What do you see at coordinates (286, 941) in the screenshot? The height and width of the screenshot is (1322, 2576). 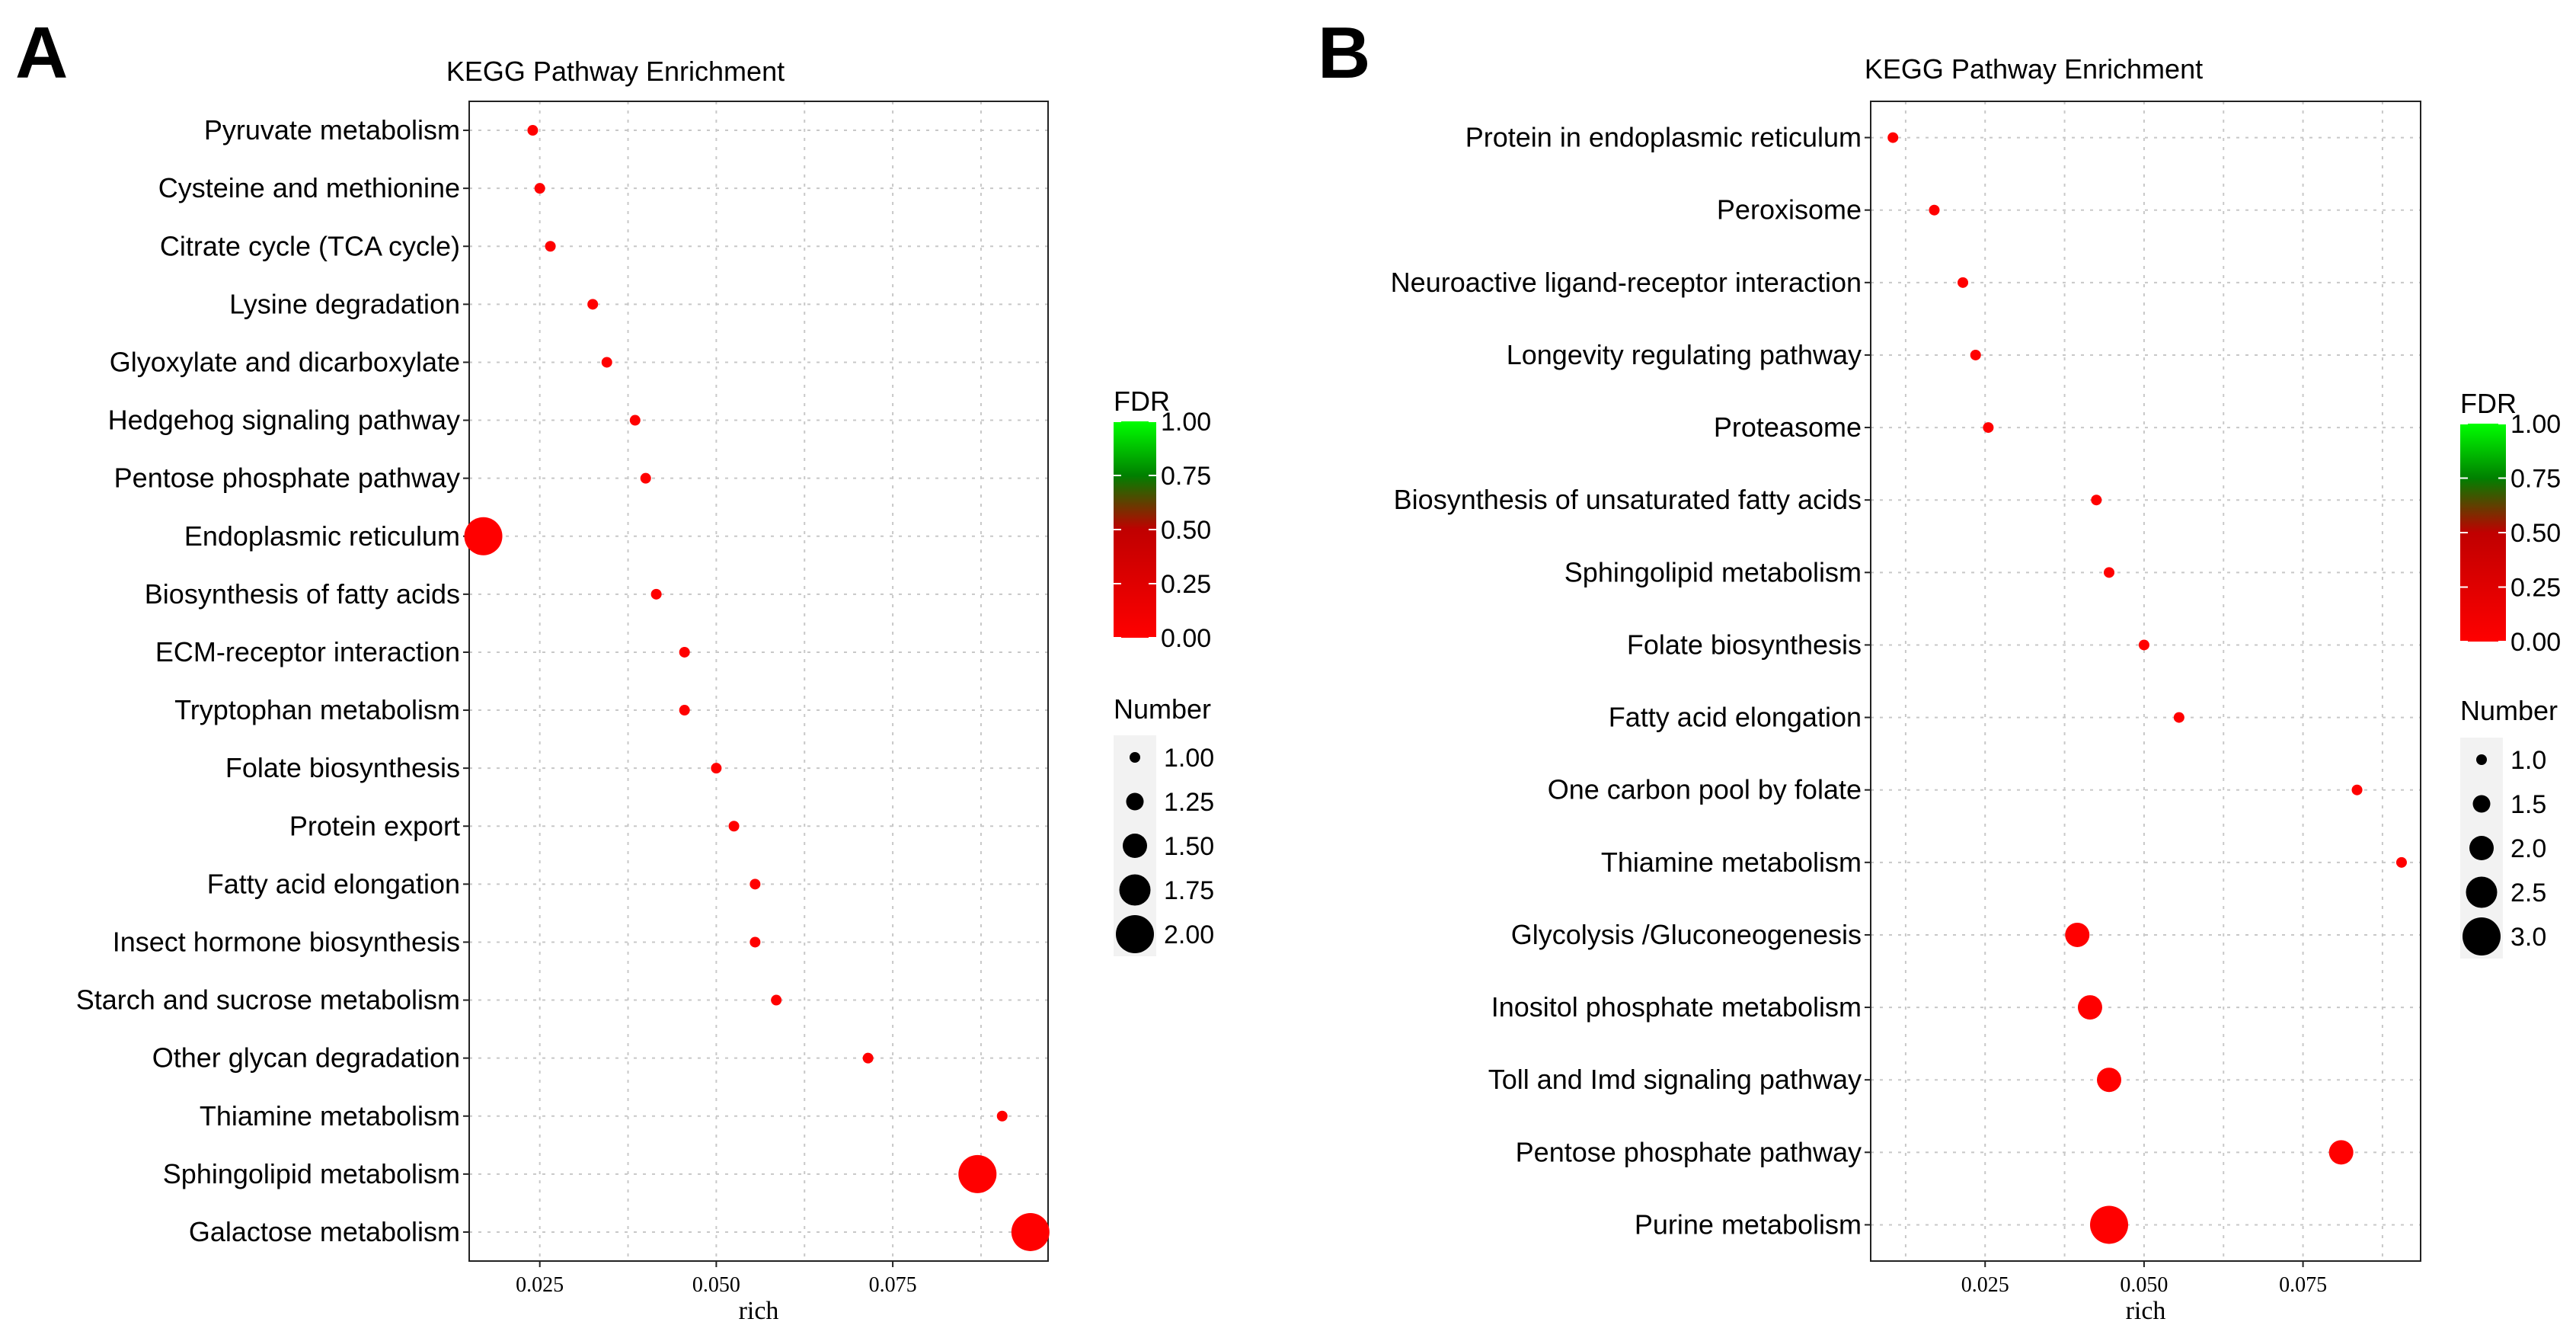 I see `y-tick-label: Insect hormone biosynthesis` at bounding box center [286, 941].